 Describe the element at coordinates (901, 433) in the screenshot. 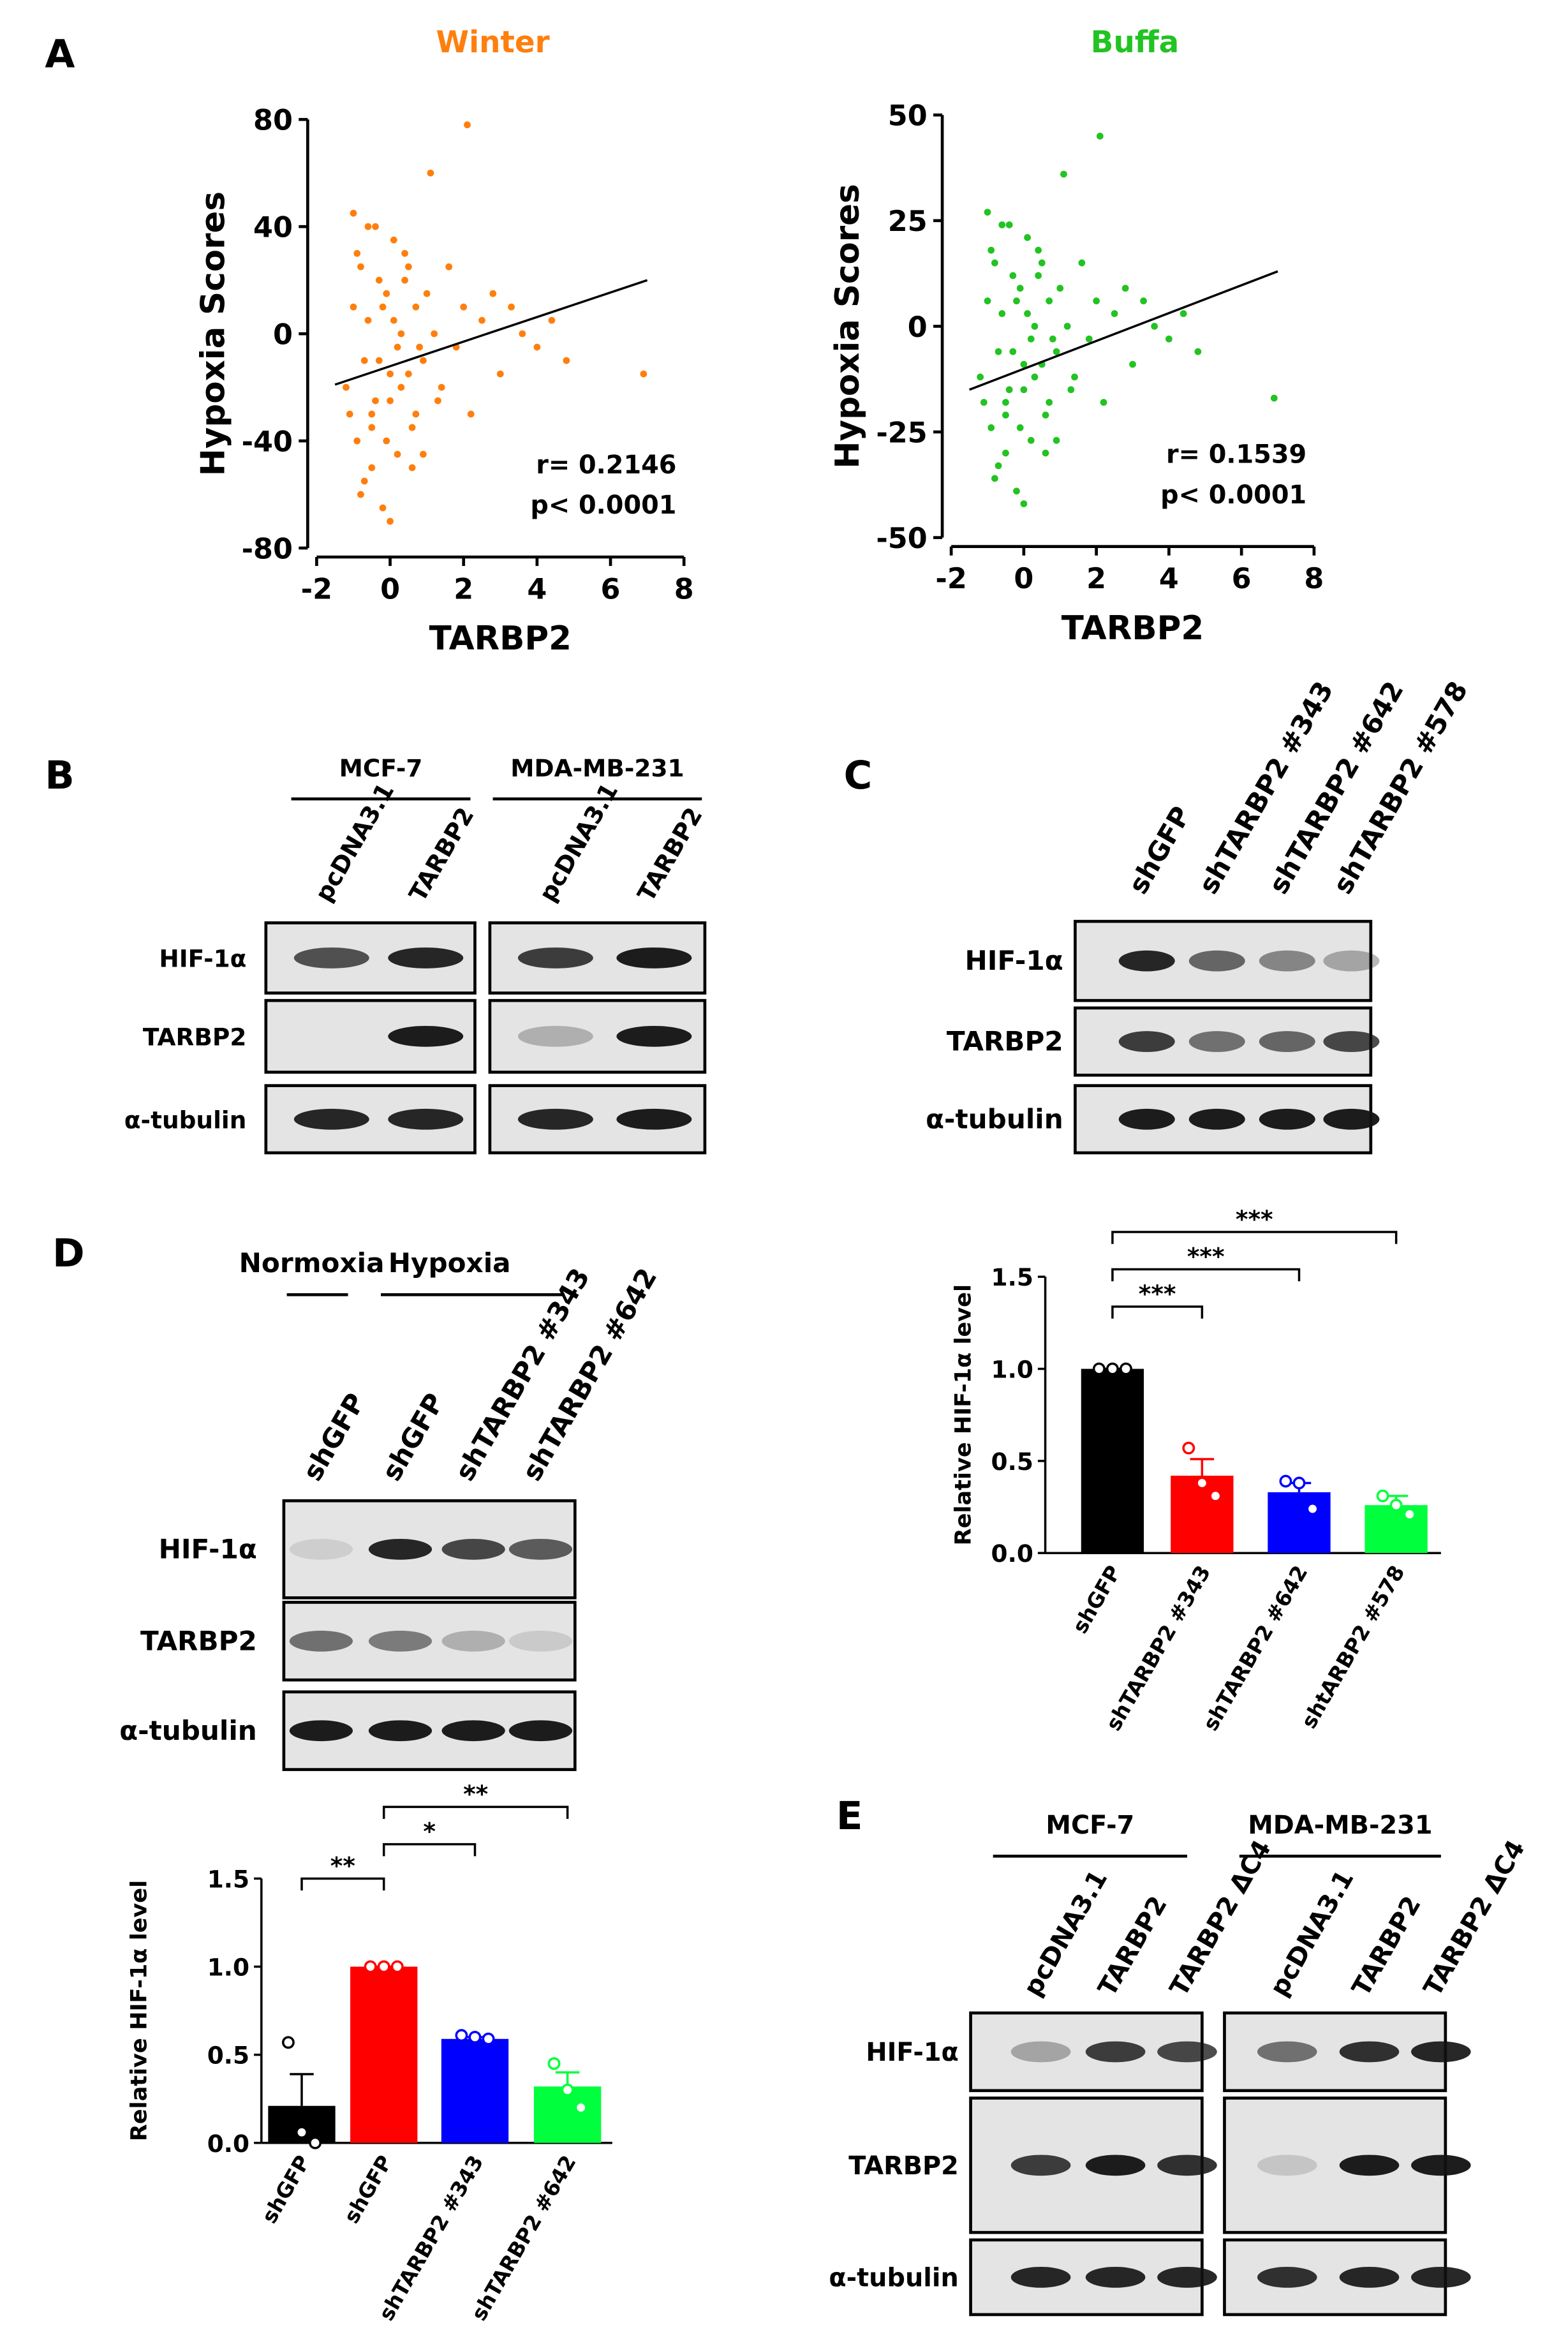

I see `y-tick-label: -25` at that location.